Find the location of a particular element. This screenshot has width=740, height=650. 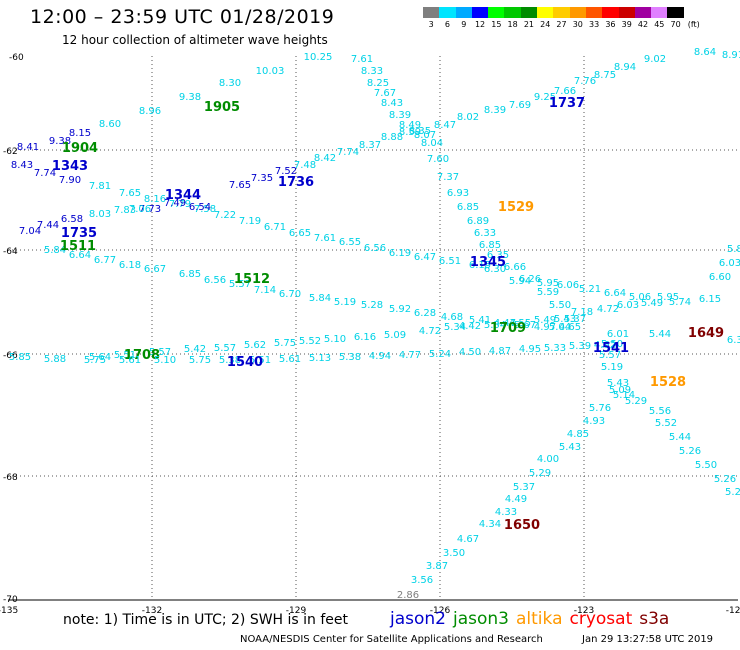

swh-value: 10.25 is located at coordinates (318, 57).